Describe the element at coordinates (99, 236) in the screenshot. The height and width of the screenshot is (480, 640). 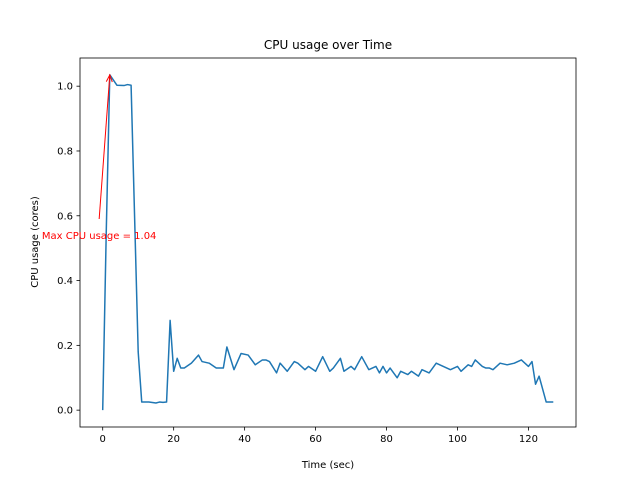
I see `annotation-label: Max CPU usage = 1.04` at that location.